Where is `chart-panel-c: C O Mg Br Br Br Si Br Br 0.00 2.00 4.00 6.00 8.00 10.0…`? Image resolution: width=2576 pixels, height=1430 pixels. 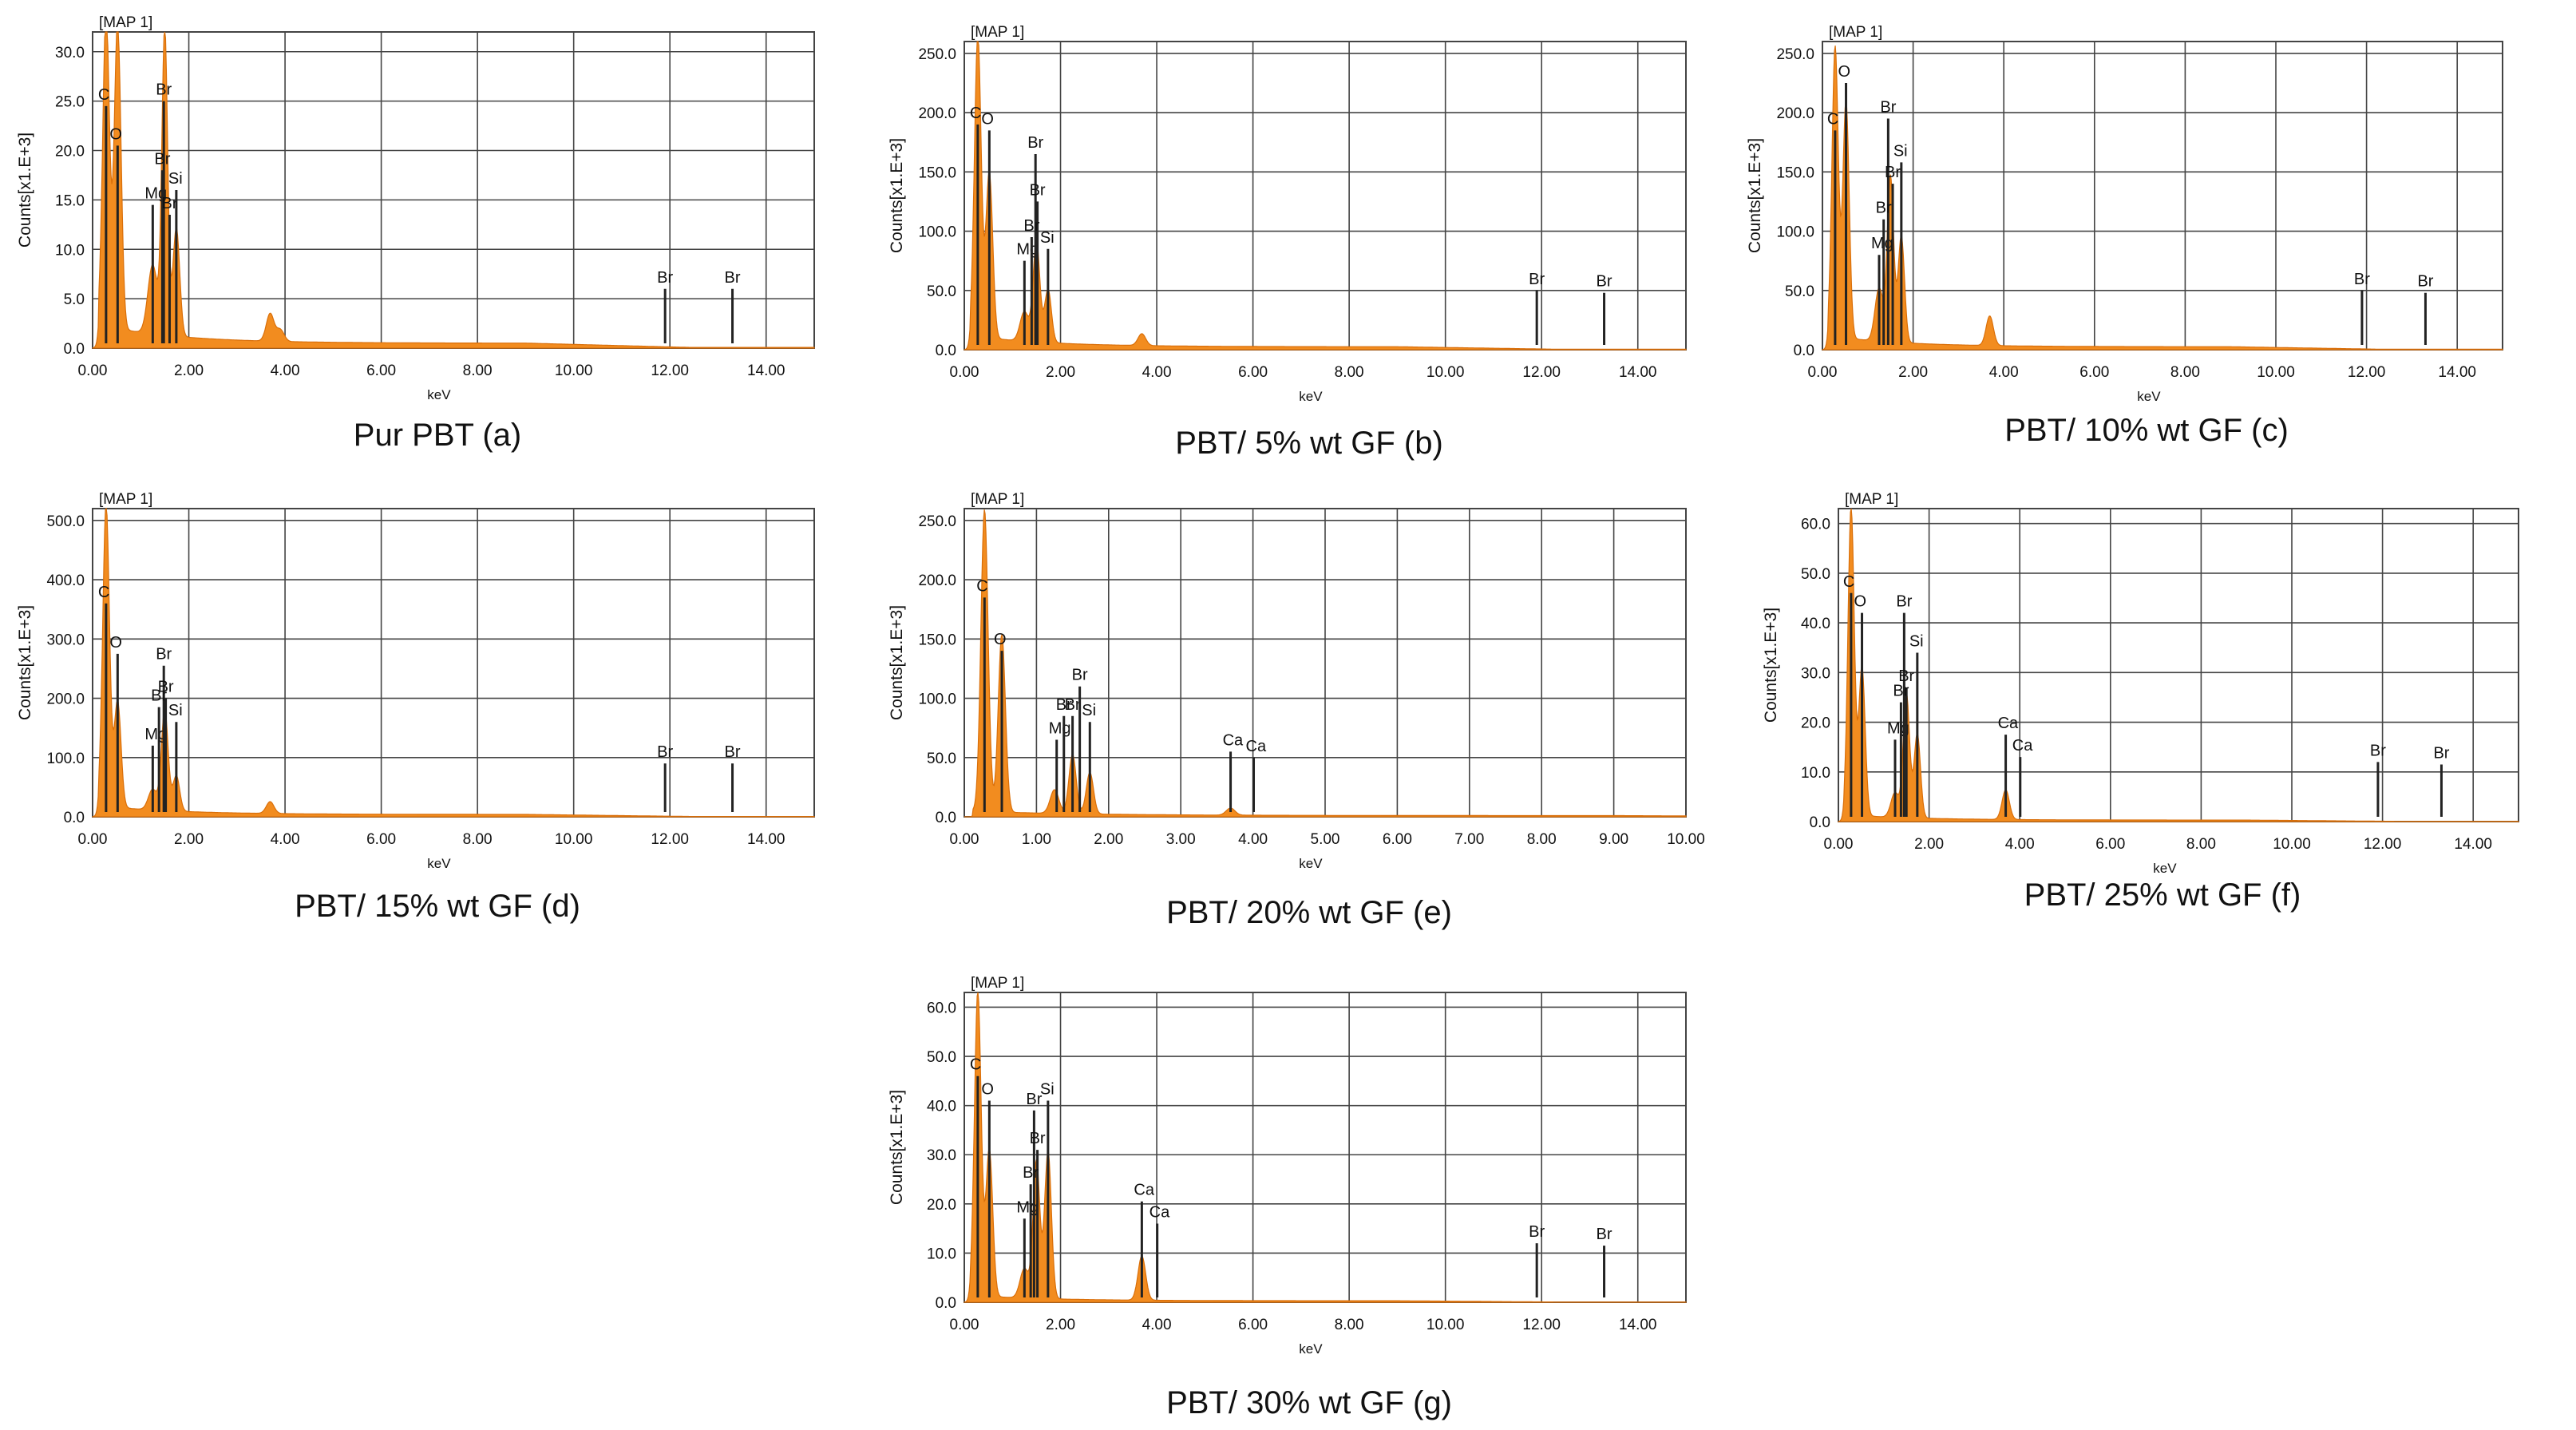 chart-panel-c: C O Mg Br Br Br Si Br Br 0.00 2.00 4.00 6.00 8.00 10.0… is located at coordinates (2124, 236).